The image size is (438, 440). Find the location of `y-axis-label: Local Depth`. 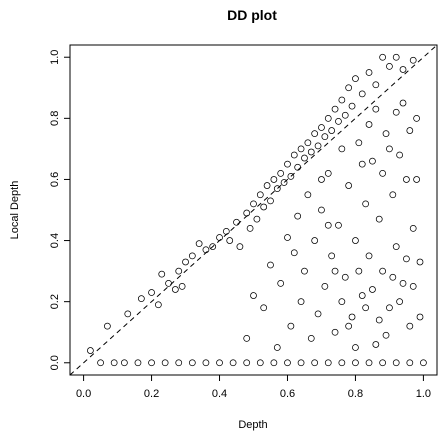

y-axis-label: Local Depth is located at coordinates (15, 210).